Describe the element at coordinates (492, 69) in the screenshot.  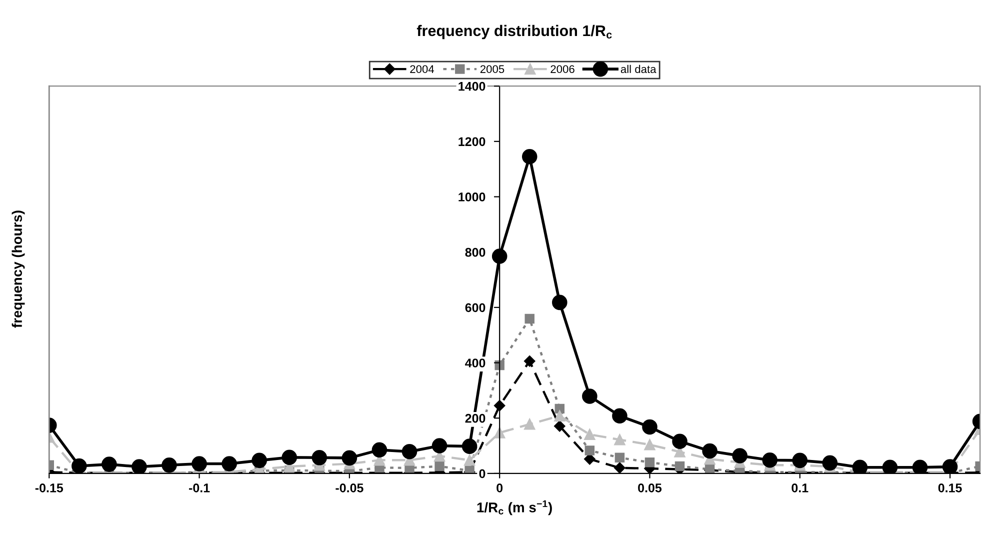
I see `legend-label: 2005` at that location.